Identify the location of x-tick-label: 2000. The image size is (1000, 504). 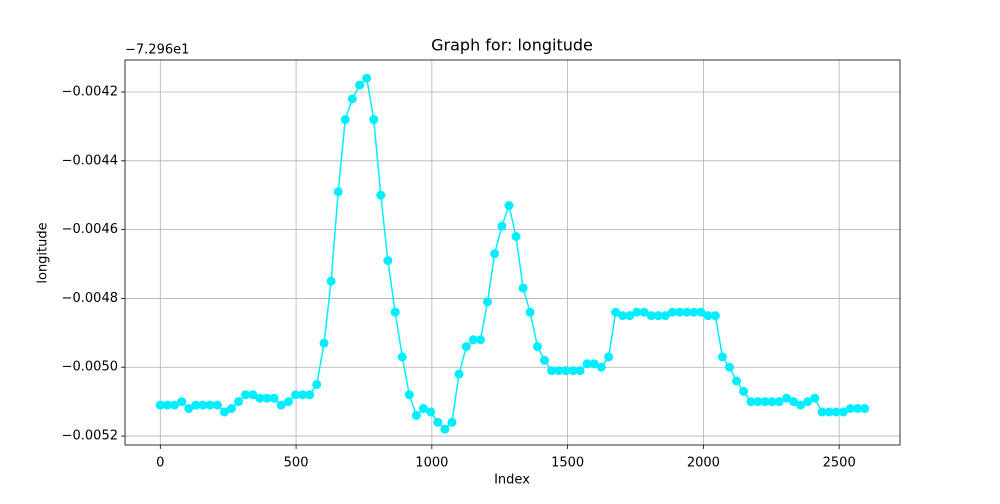
(703, 463).